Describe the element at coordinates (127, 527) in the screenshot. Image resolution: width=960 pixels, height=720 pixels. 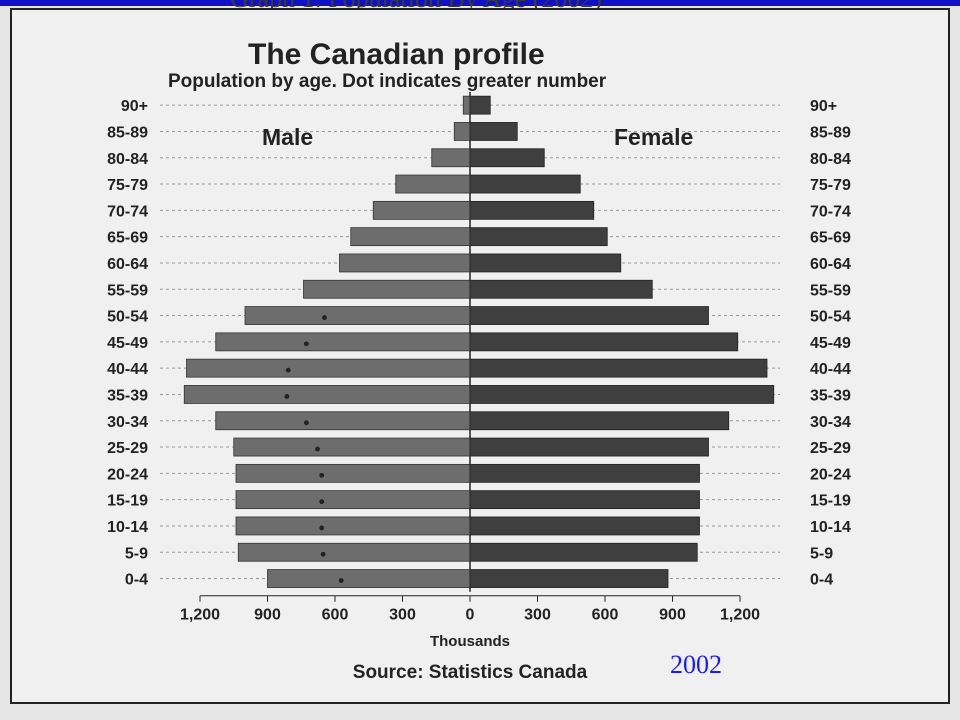
I see `age-label-left: 10-14` at that location.